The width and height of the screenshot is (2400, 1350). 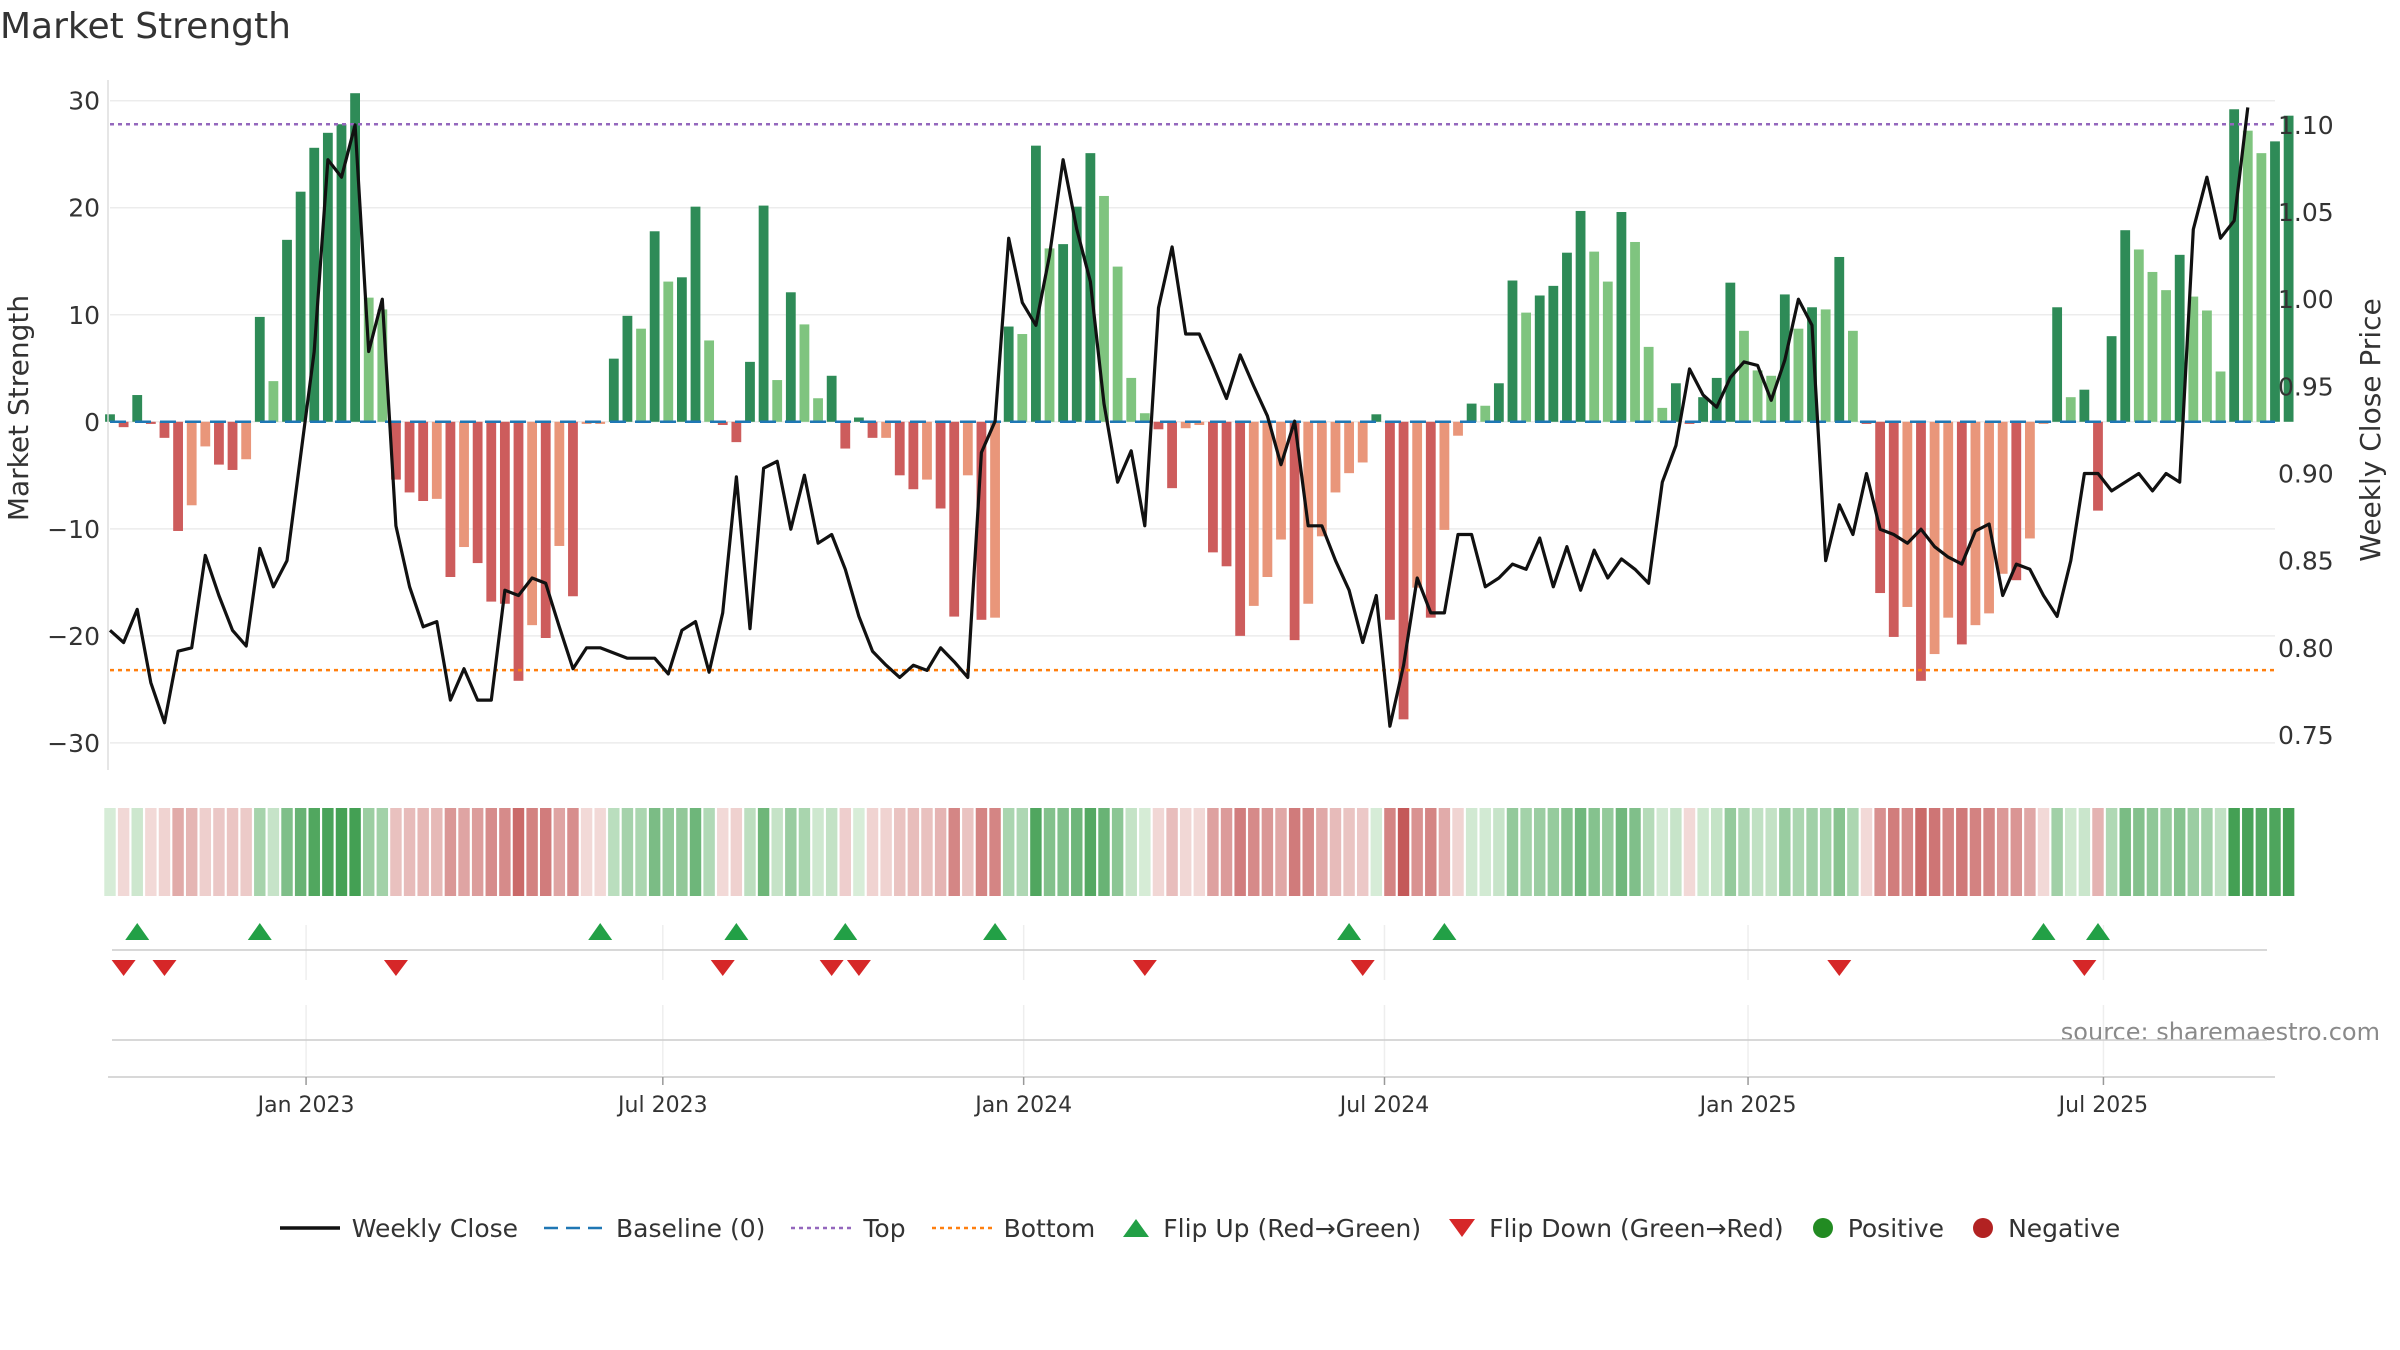 I want to click on y-tick-label: −10, so click(x=73, y=529).